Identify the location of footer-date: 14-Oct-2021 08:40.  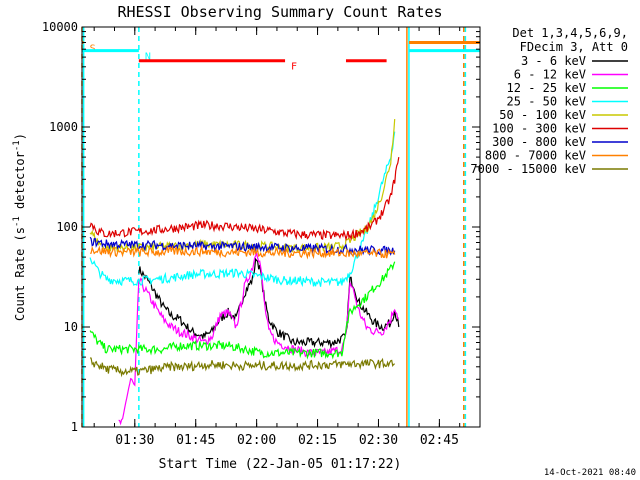
(590, 473).